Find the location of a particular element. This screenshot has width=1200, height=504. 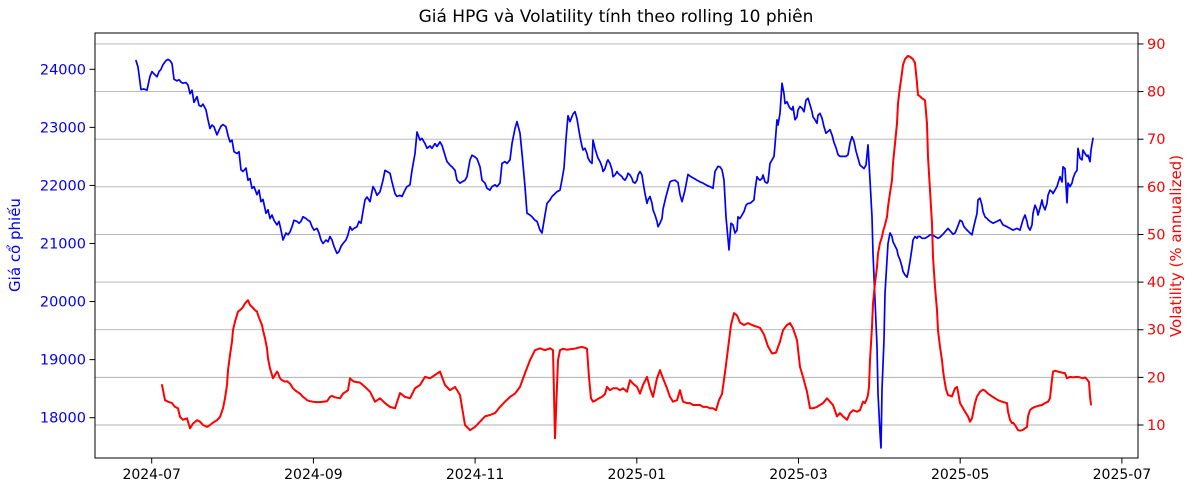

y-left-tick-label: 18000 is located at coordinates (63, 419).